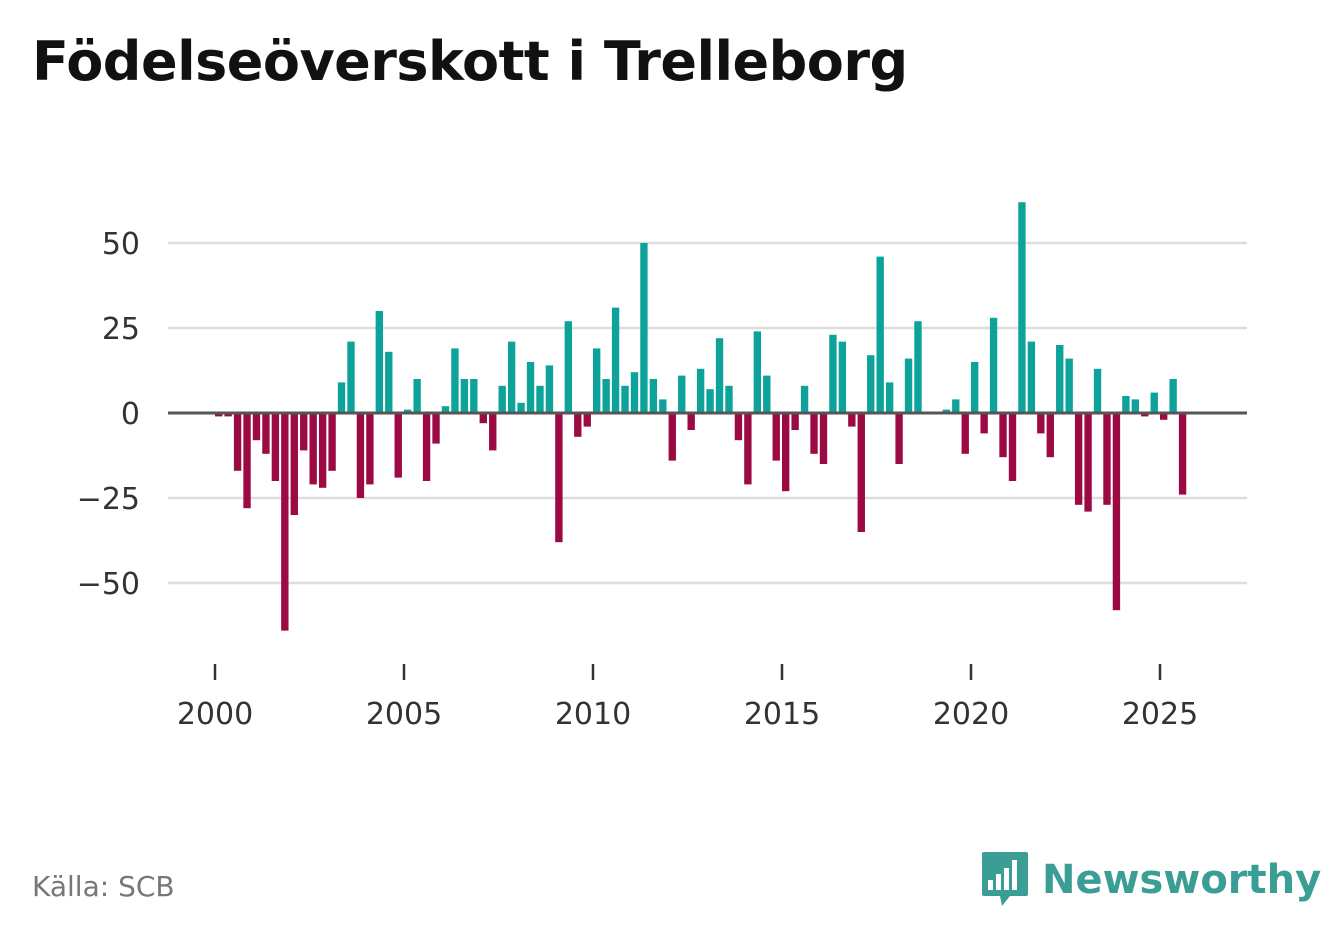 This screenshot has height=939, width=1322. I want to click on brand-name: Newsworthy, so click(1182, 880).